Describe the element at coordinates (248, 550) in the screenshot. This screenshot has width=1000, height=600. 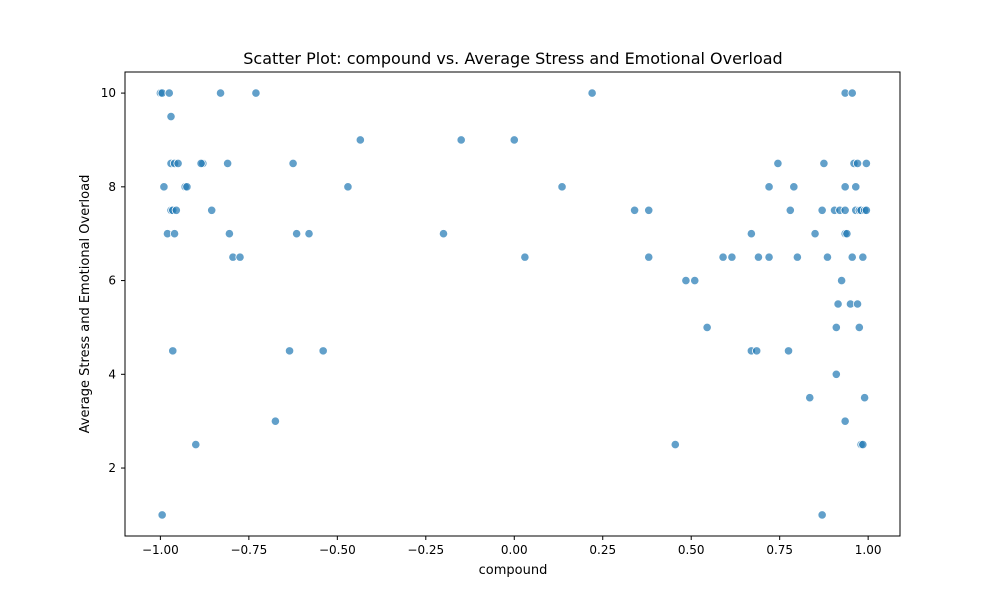
I see `x-tick-label: −0.75` at that location.